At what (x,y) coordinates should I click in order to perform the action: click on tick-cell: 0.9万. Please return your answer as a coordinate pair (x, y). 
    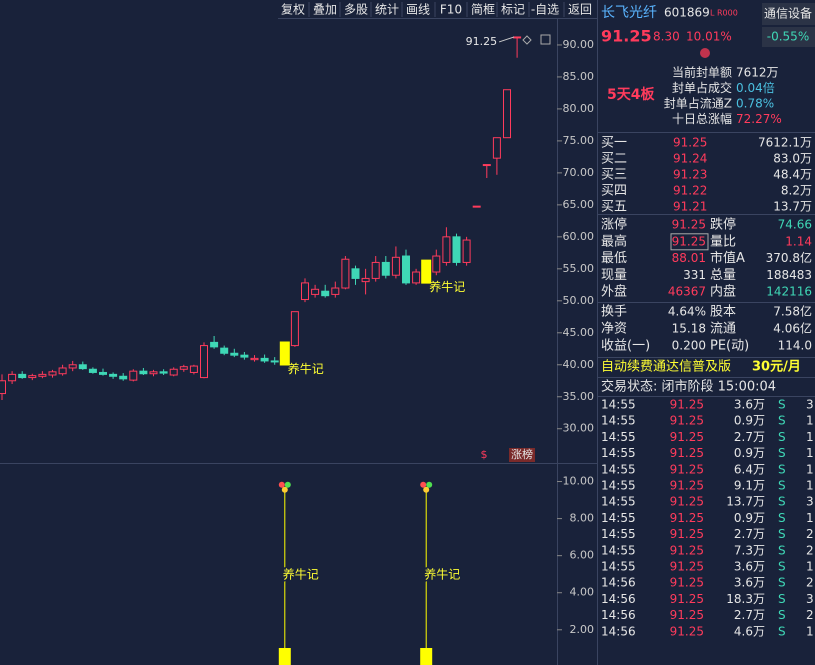
    Looking at the image, I should click on (749, 421).